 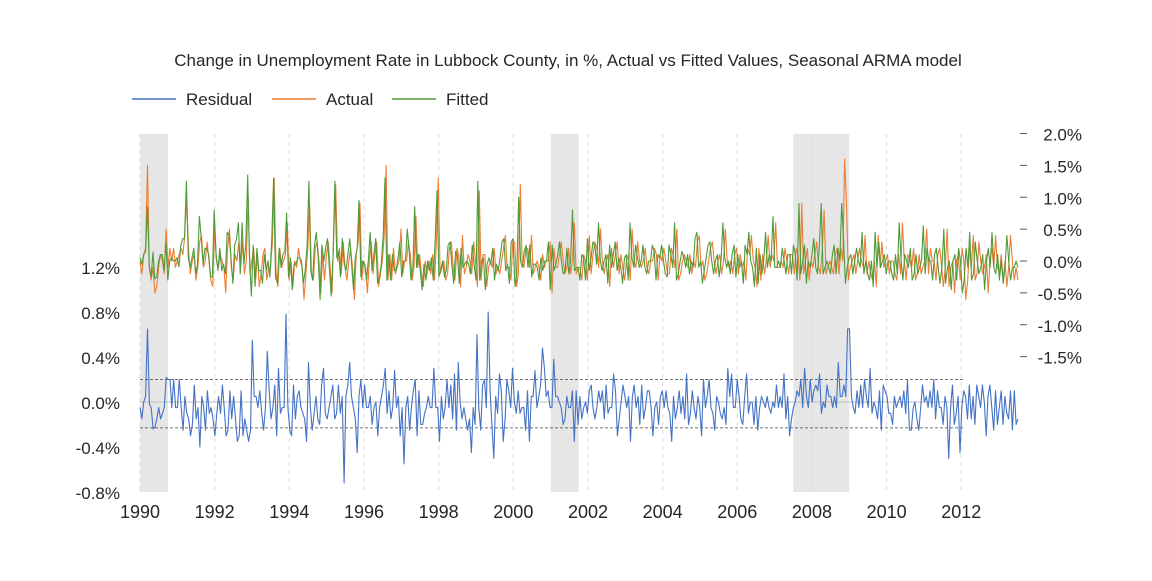 What do you see at coordinates (588, 512) in the screenshot?
I see `x-tick-label: 2002` at bounding box center [588, 512].